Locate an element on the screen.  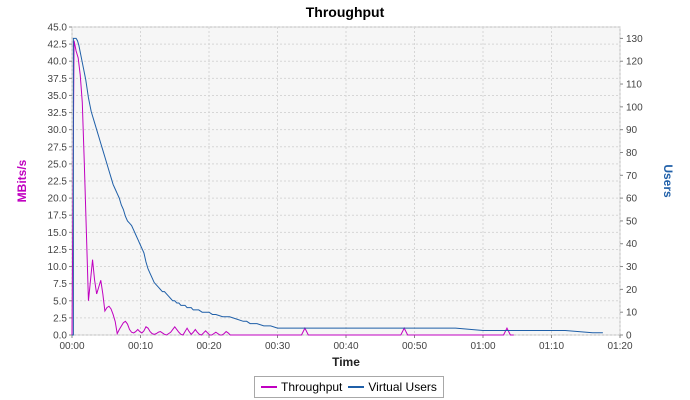
legend-swatch-virtual-users is located at coordinates (356, 387).